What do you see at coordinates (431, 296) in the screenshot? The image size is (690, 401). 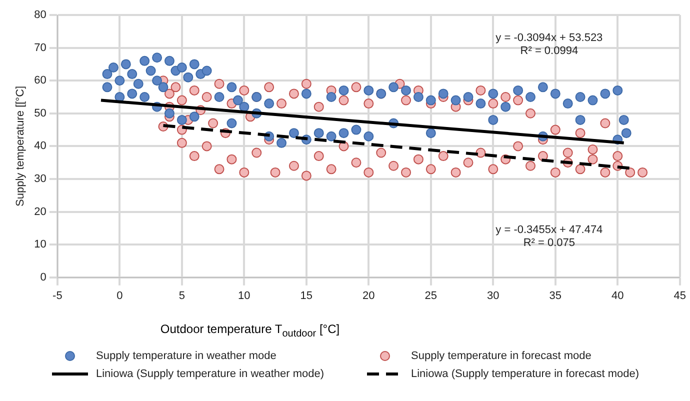 I see `x-tick-label: 25` at bounding box center [431, 296].